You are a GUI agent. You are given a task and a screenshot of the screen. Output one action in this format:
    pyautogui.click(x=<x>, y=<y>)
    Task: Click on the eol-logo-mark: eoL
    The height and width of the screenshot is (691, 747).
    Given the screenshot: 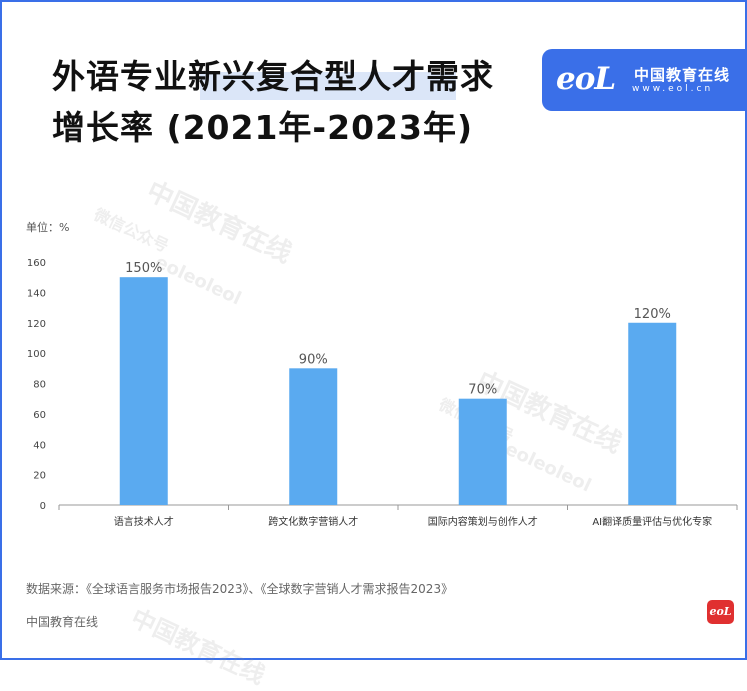 What is the action you would take?
    pyautogui.click(x=586, y=79)
    